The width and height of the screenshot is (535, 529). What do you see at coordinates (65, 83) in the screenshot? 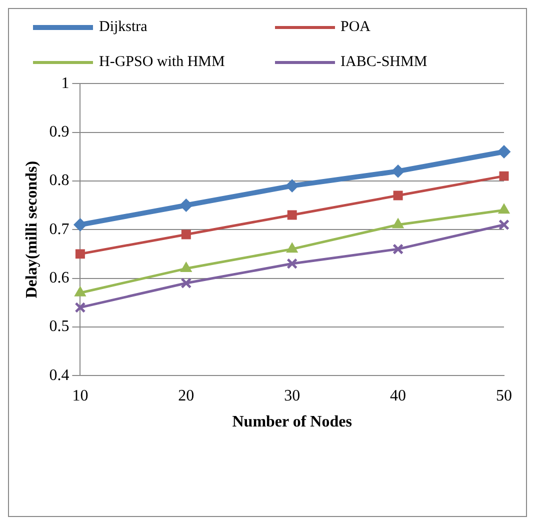
I see `y-tick-label: 1` at bounding box center [65, 83].